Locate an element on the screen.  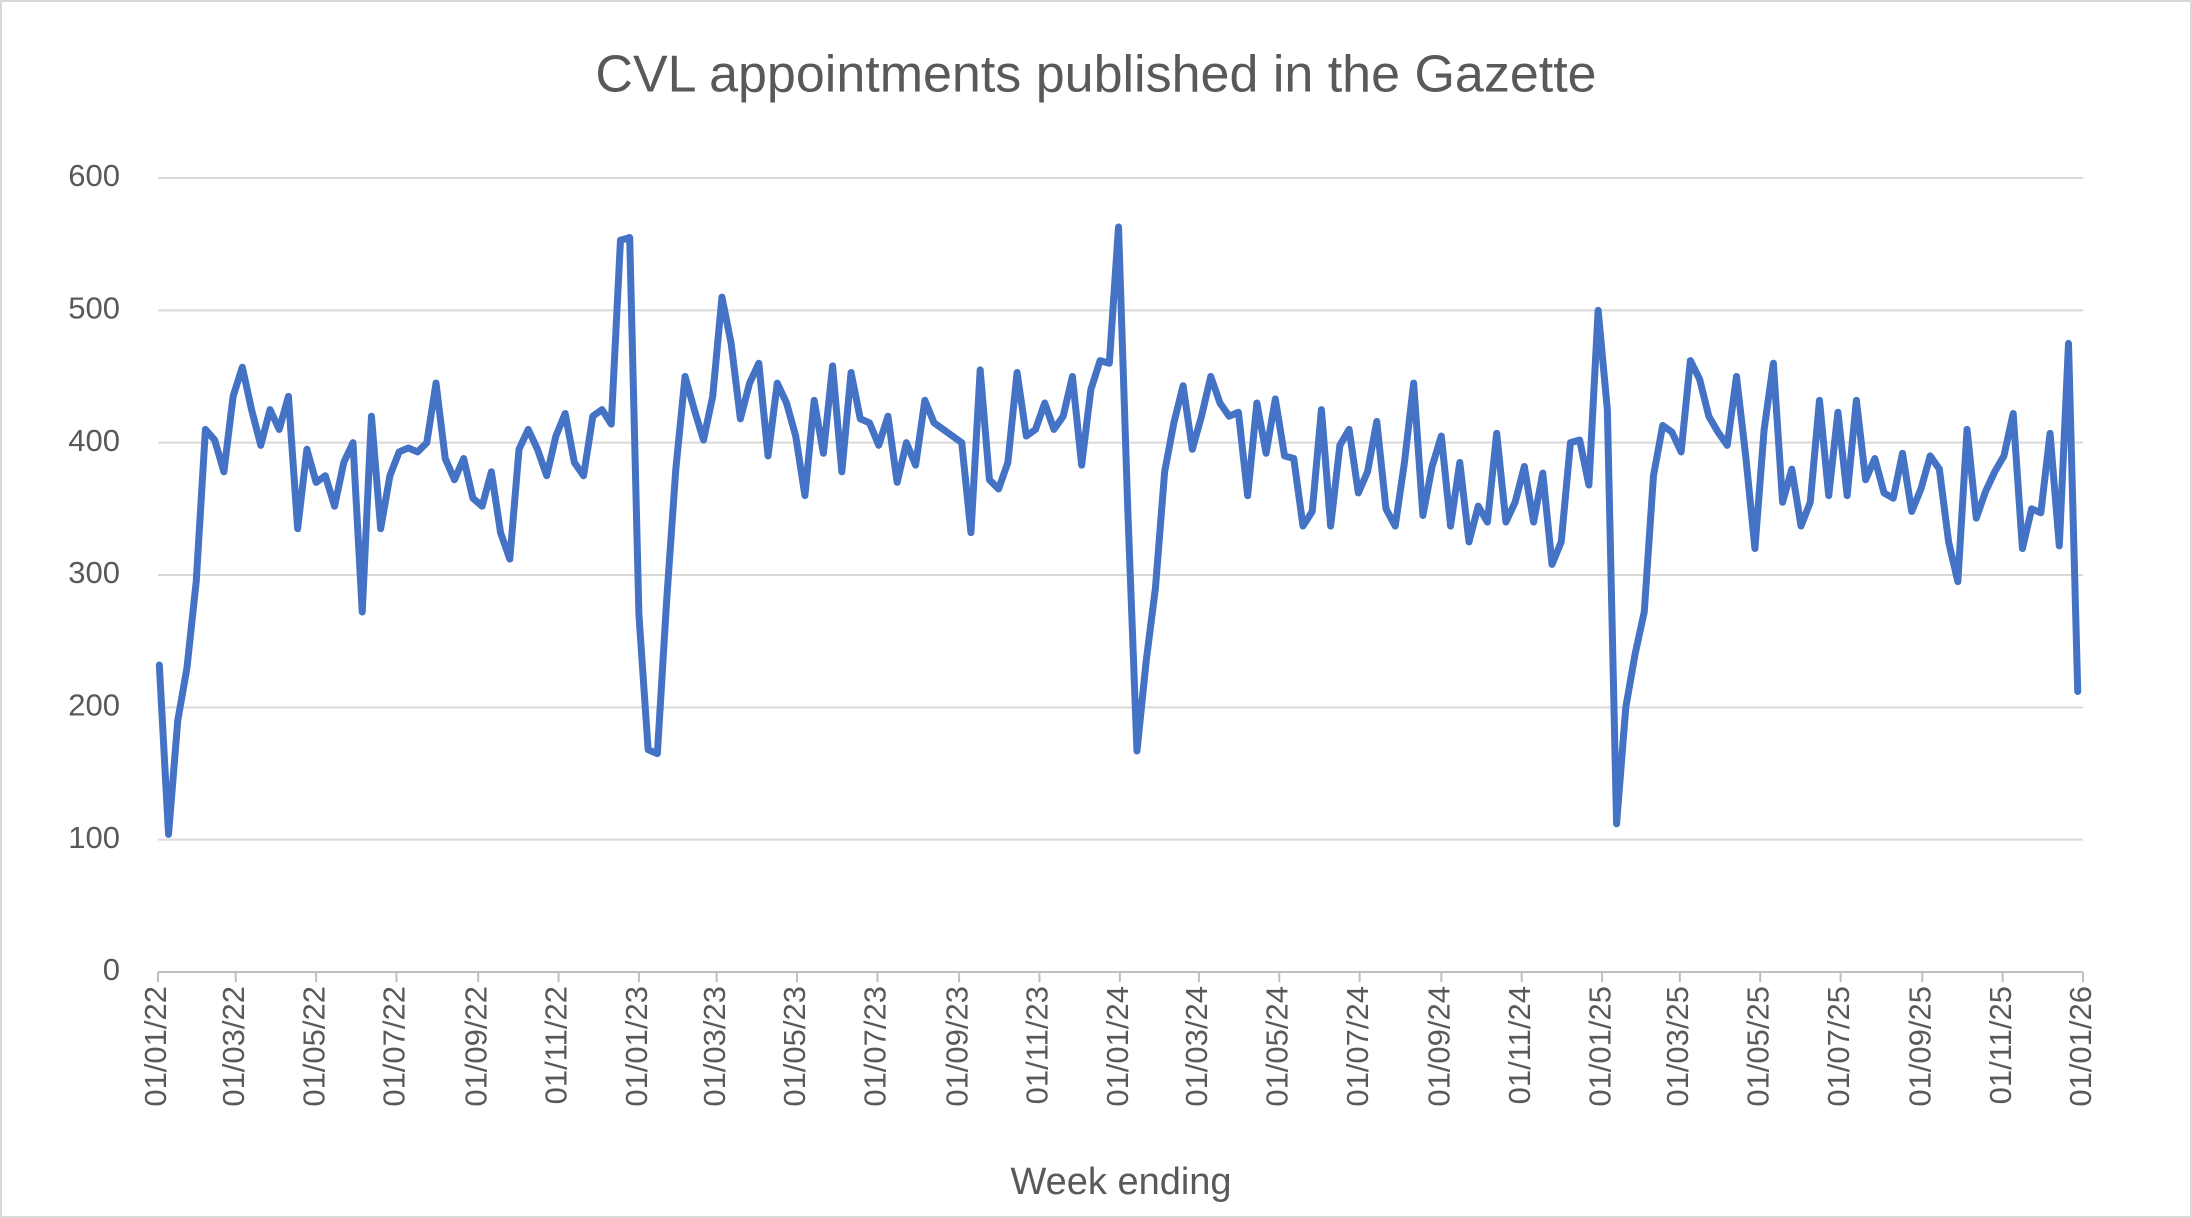
x-tick-label: 01/01/23 is located at coordinates (636, 1046).